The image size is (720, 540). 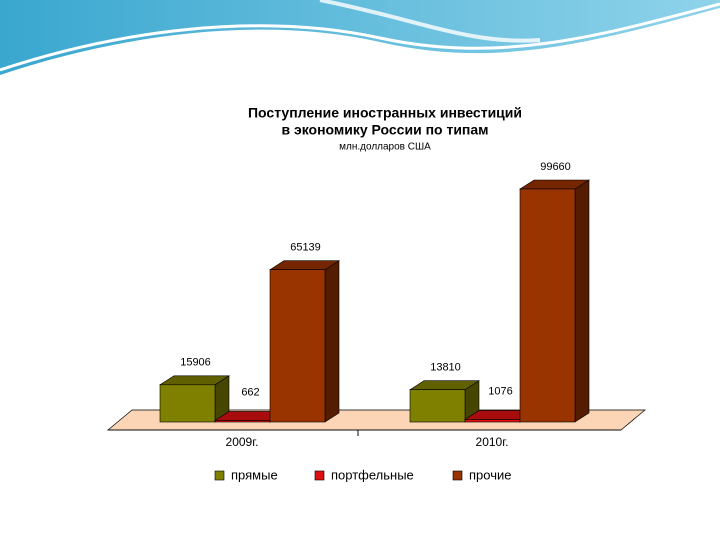 I want to click on legend-label: прямые, so click(x=254, y=474).